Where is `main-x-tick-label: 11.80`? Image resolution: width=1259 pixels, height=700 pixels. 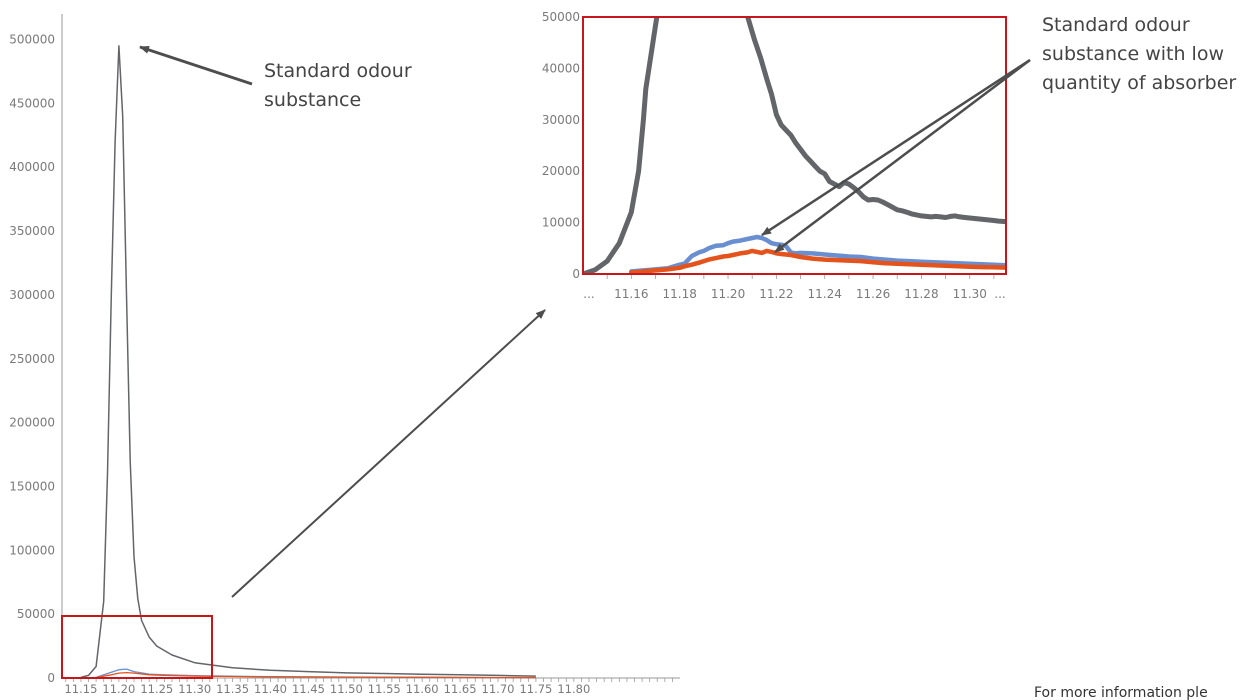 main-x-tick-label: 11.80 is located at coordinates (573, 689).